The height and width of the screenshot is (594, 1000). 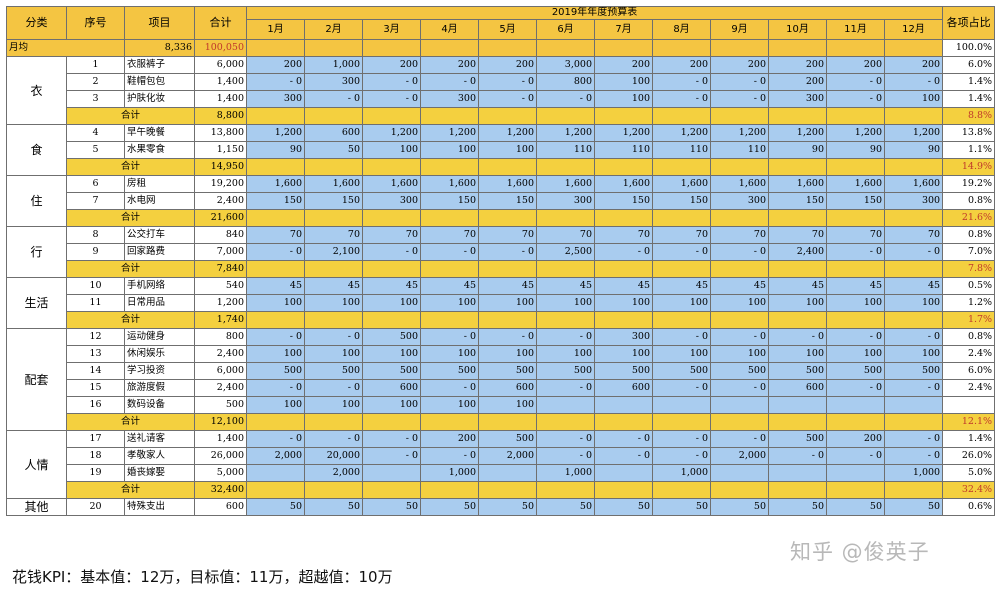 I want to click on seq-cell: 7, so click(x=95, y=201).